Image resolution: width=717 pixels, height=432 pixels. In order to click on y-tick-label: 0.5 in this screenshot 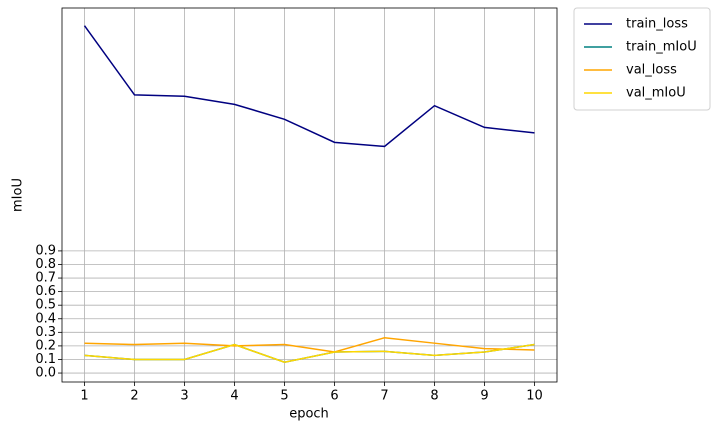, I will do `click(45, 305)`.